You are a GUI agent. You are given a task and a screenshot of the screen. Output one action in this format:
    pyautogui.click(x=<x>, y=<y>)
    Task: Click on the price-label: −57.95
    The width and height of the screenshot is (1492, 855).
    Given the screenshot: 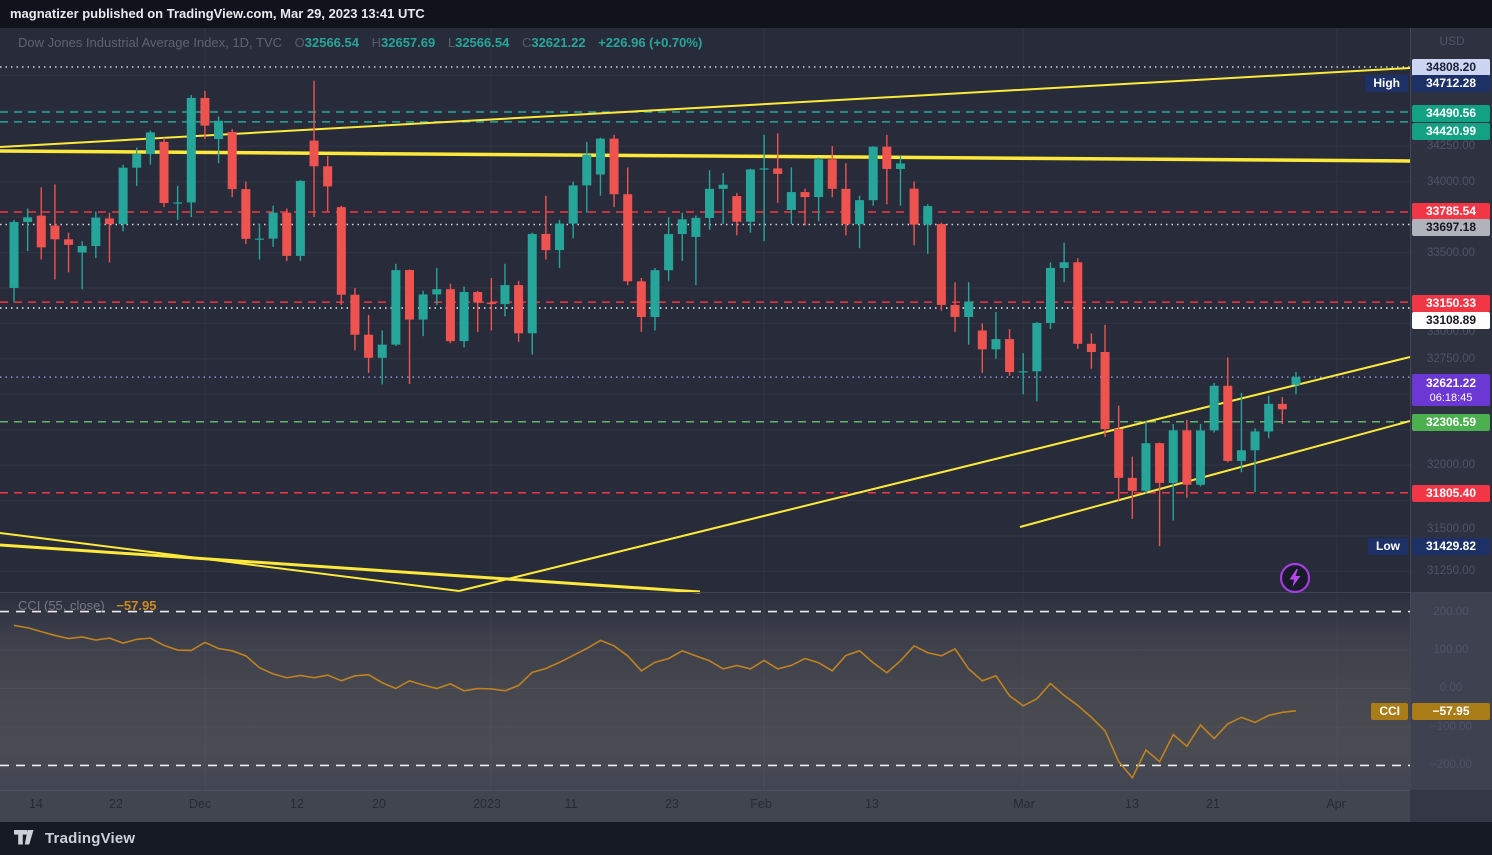 What is the action you would take?
    pyautogui.click(x=1451, y=711)
    